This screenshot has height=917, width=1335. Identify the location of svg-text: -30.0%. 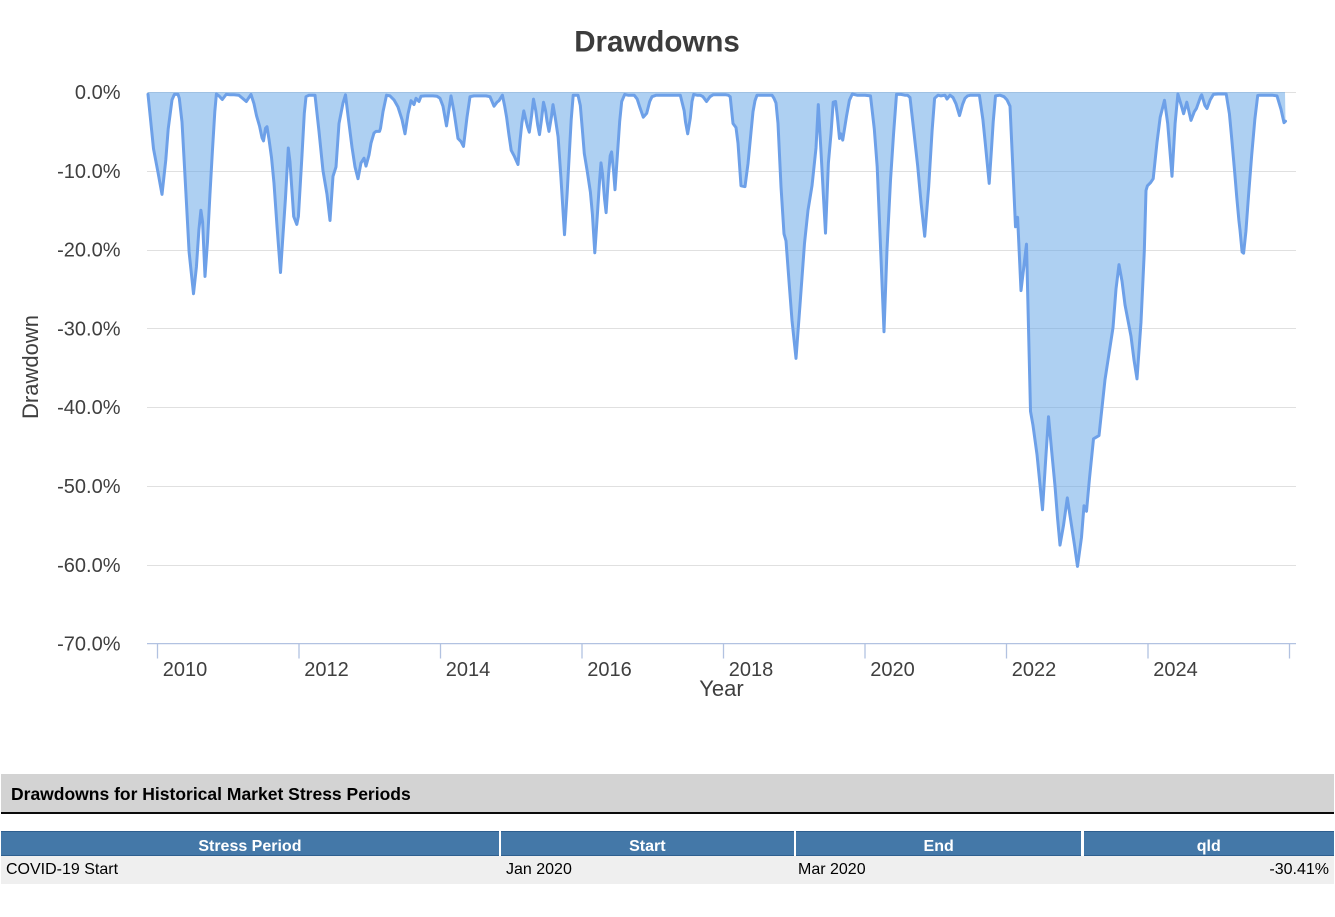
(89, 329).